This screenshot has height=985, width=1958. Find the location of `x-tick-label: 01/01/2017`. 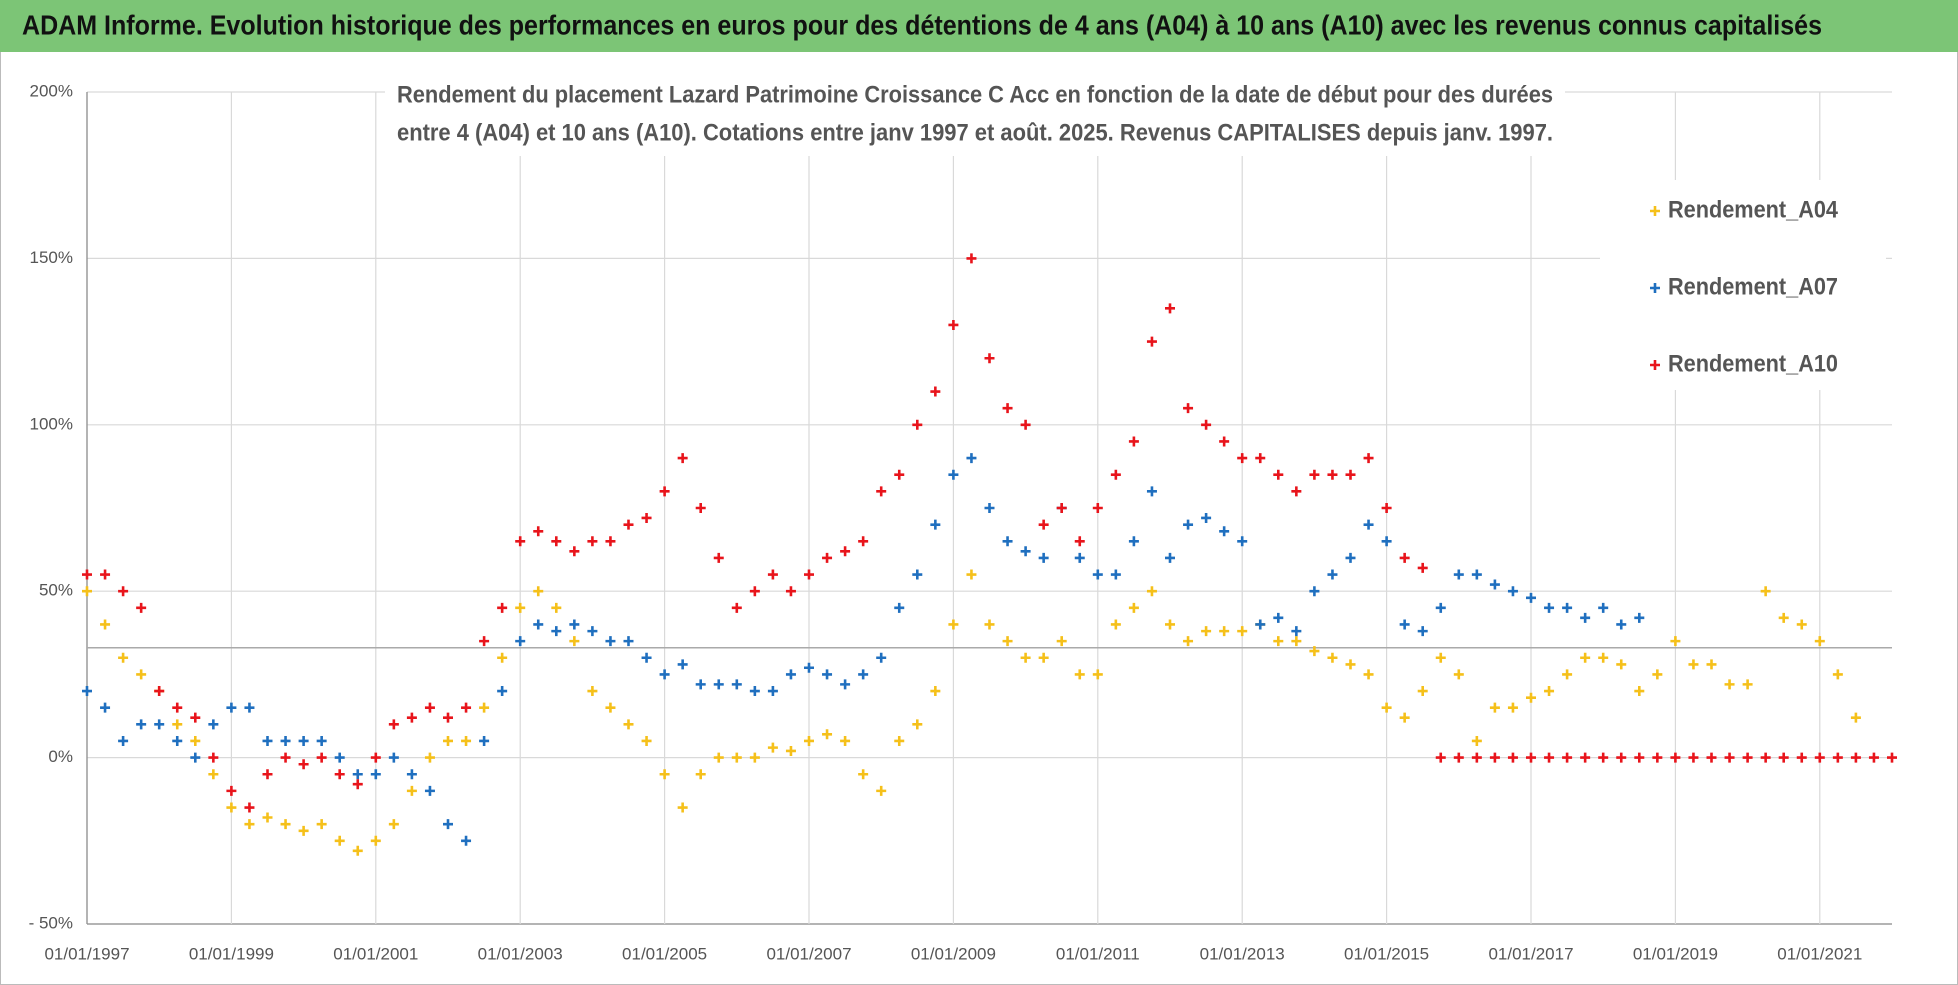

x-tick-label: 01/01/2017 is located at coordinates (1530, 953).